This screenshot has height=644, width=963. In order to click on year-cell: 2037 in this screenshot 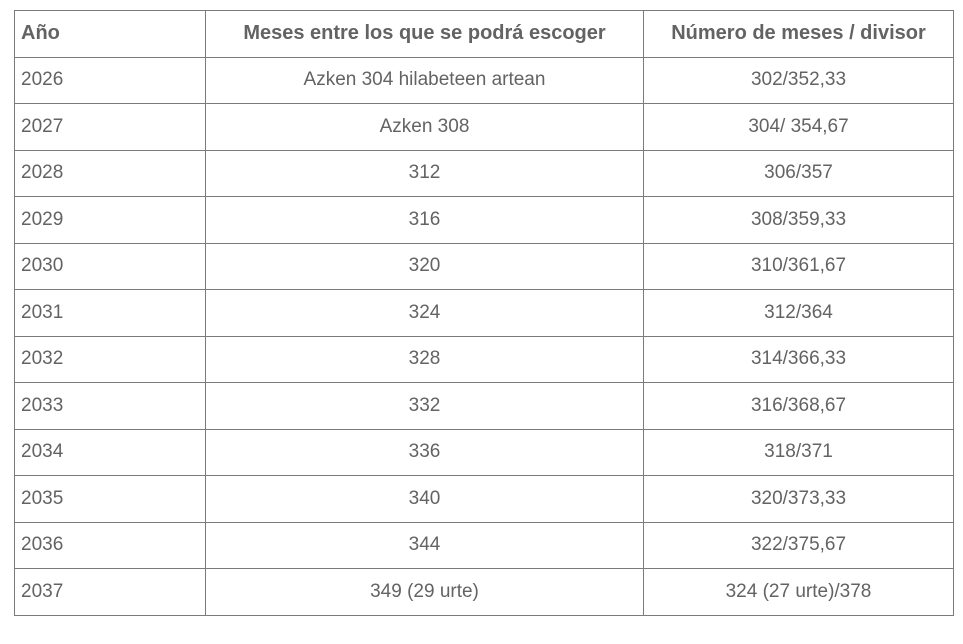, I will do `click(110, 592)`.